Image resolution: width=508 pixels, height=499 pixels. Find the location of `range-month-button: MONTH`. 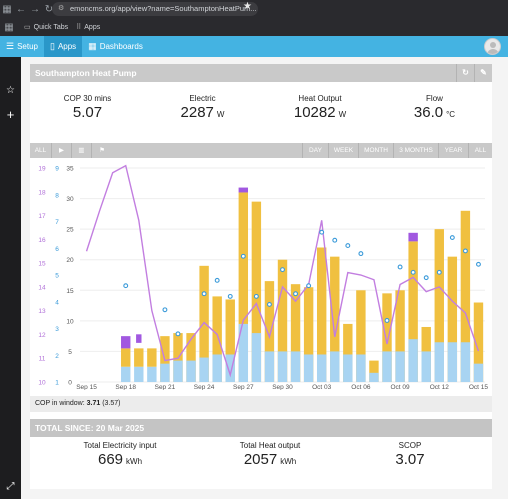

range-month-button: MONTH is located at coordinates (375, 150).